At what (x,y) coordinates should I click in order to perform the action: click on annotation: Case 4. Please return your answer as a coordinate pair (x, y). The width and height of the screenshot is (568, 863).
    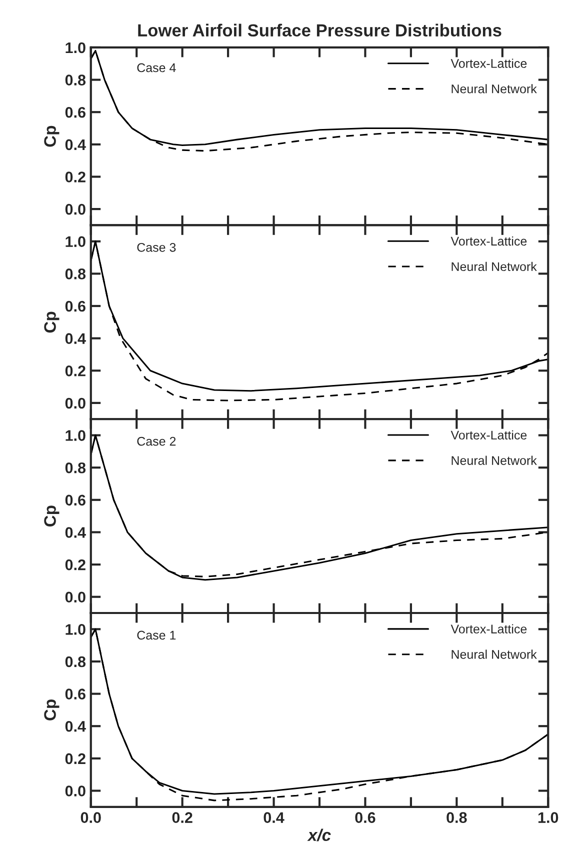
    Looking at the image, I should click on (156, 67).